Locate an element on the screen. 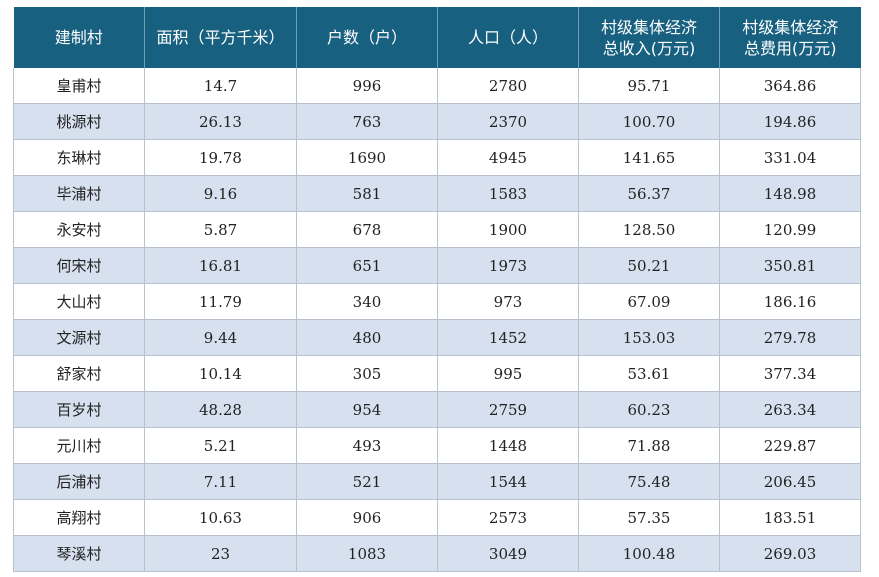 Image resolution: width=879 pixels, height=577 pixels. header-collective-income: 村级集体经济 总收入(万元) is located at coordinates (649, 37).